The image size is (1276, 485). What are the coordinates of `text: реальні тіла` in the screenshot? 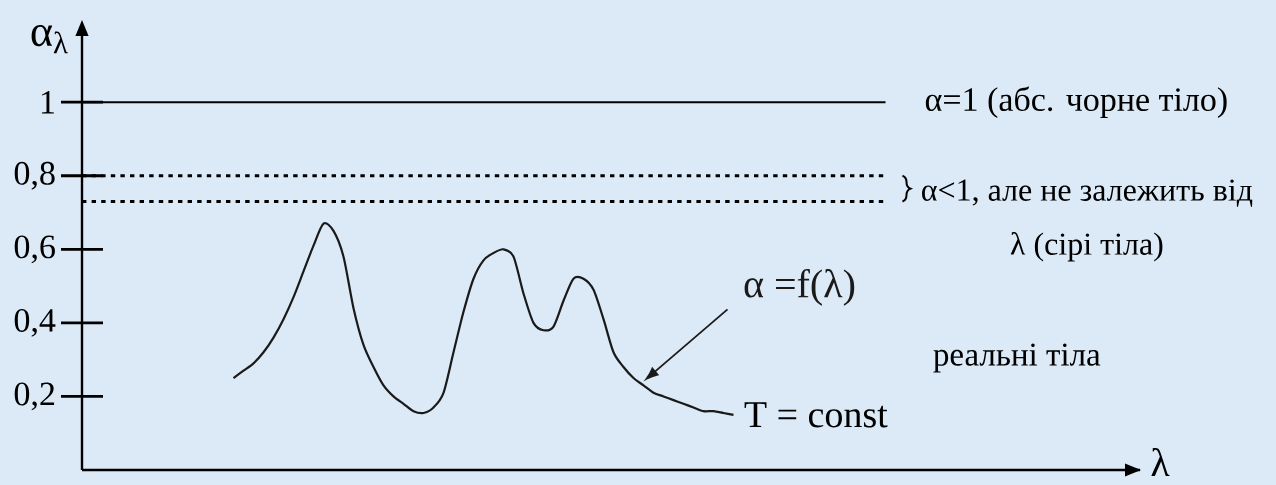 It's located at (1017, 358).